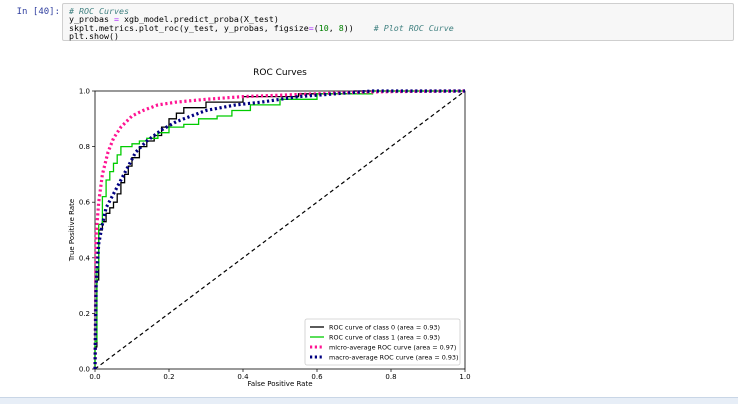 The image size is (738, 404). I want to click on code-token: )), so click(358, 27).